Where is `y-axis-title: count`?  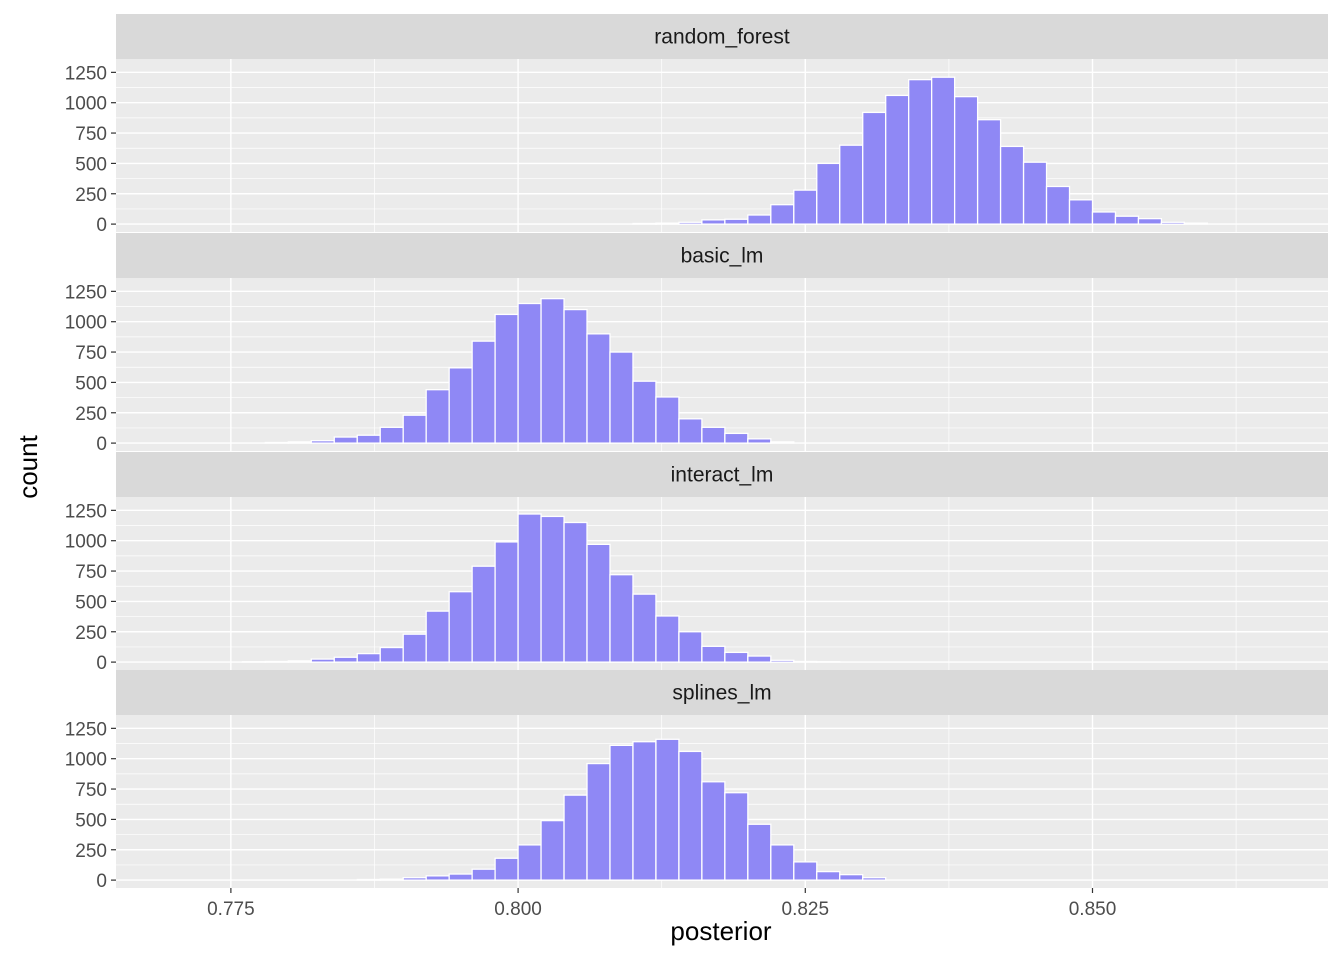 y-axis-title: count is located at coordinates (28, 466).